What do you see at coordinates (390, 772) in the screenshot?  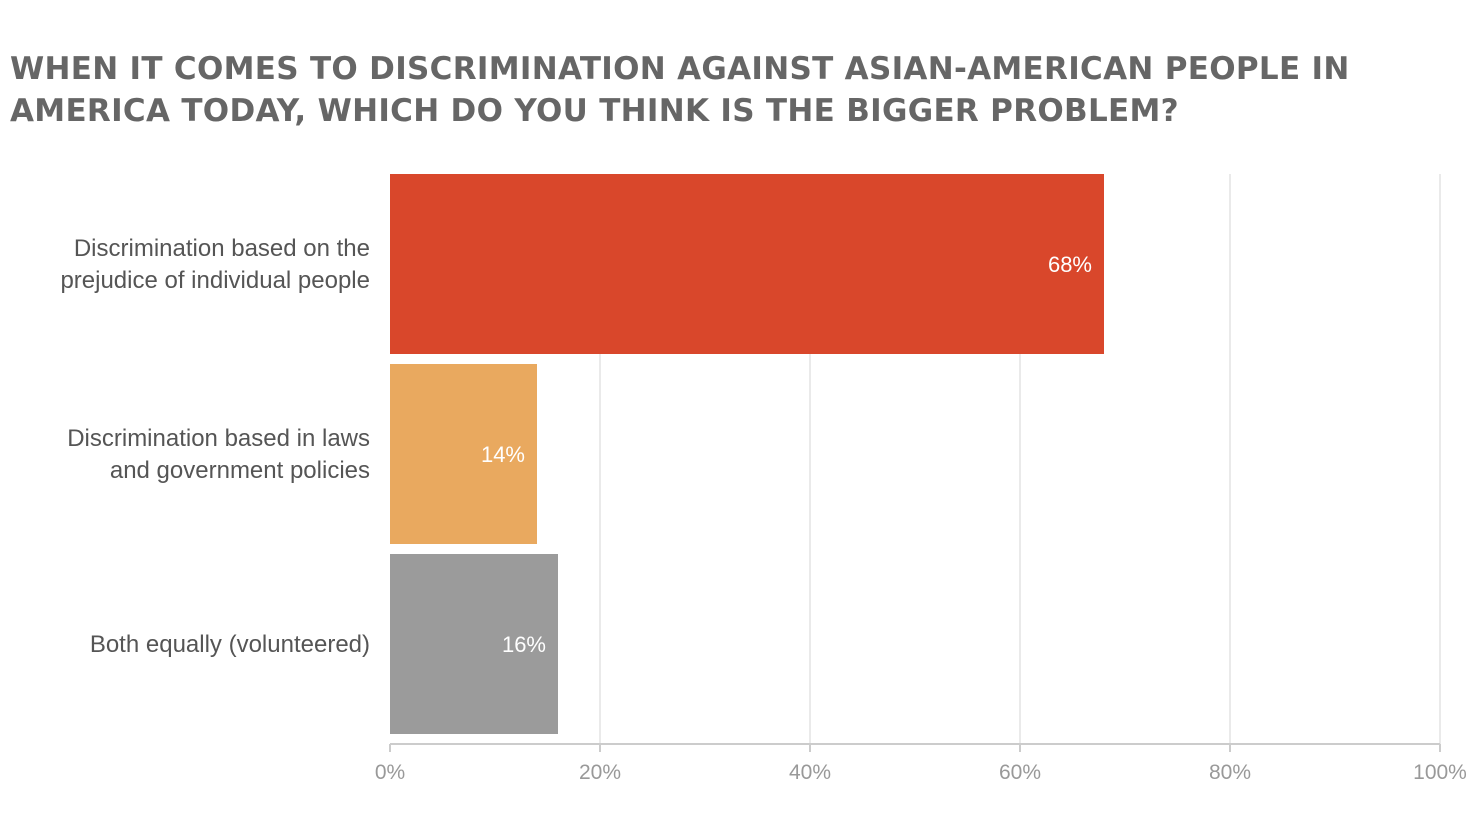 I see `x-tick-label: 0%` at bounding box center [390, 772].